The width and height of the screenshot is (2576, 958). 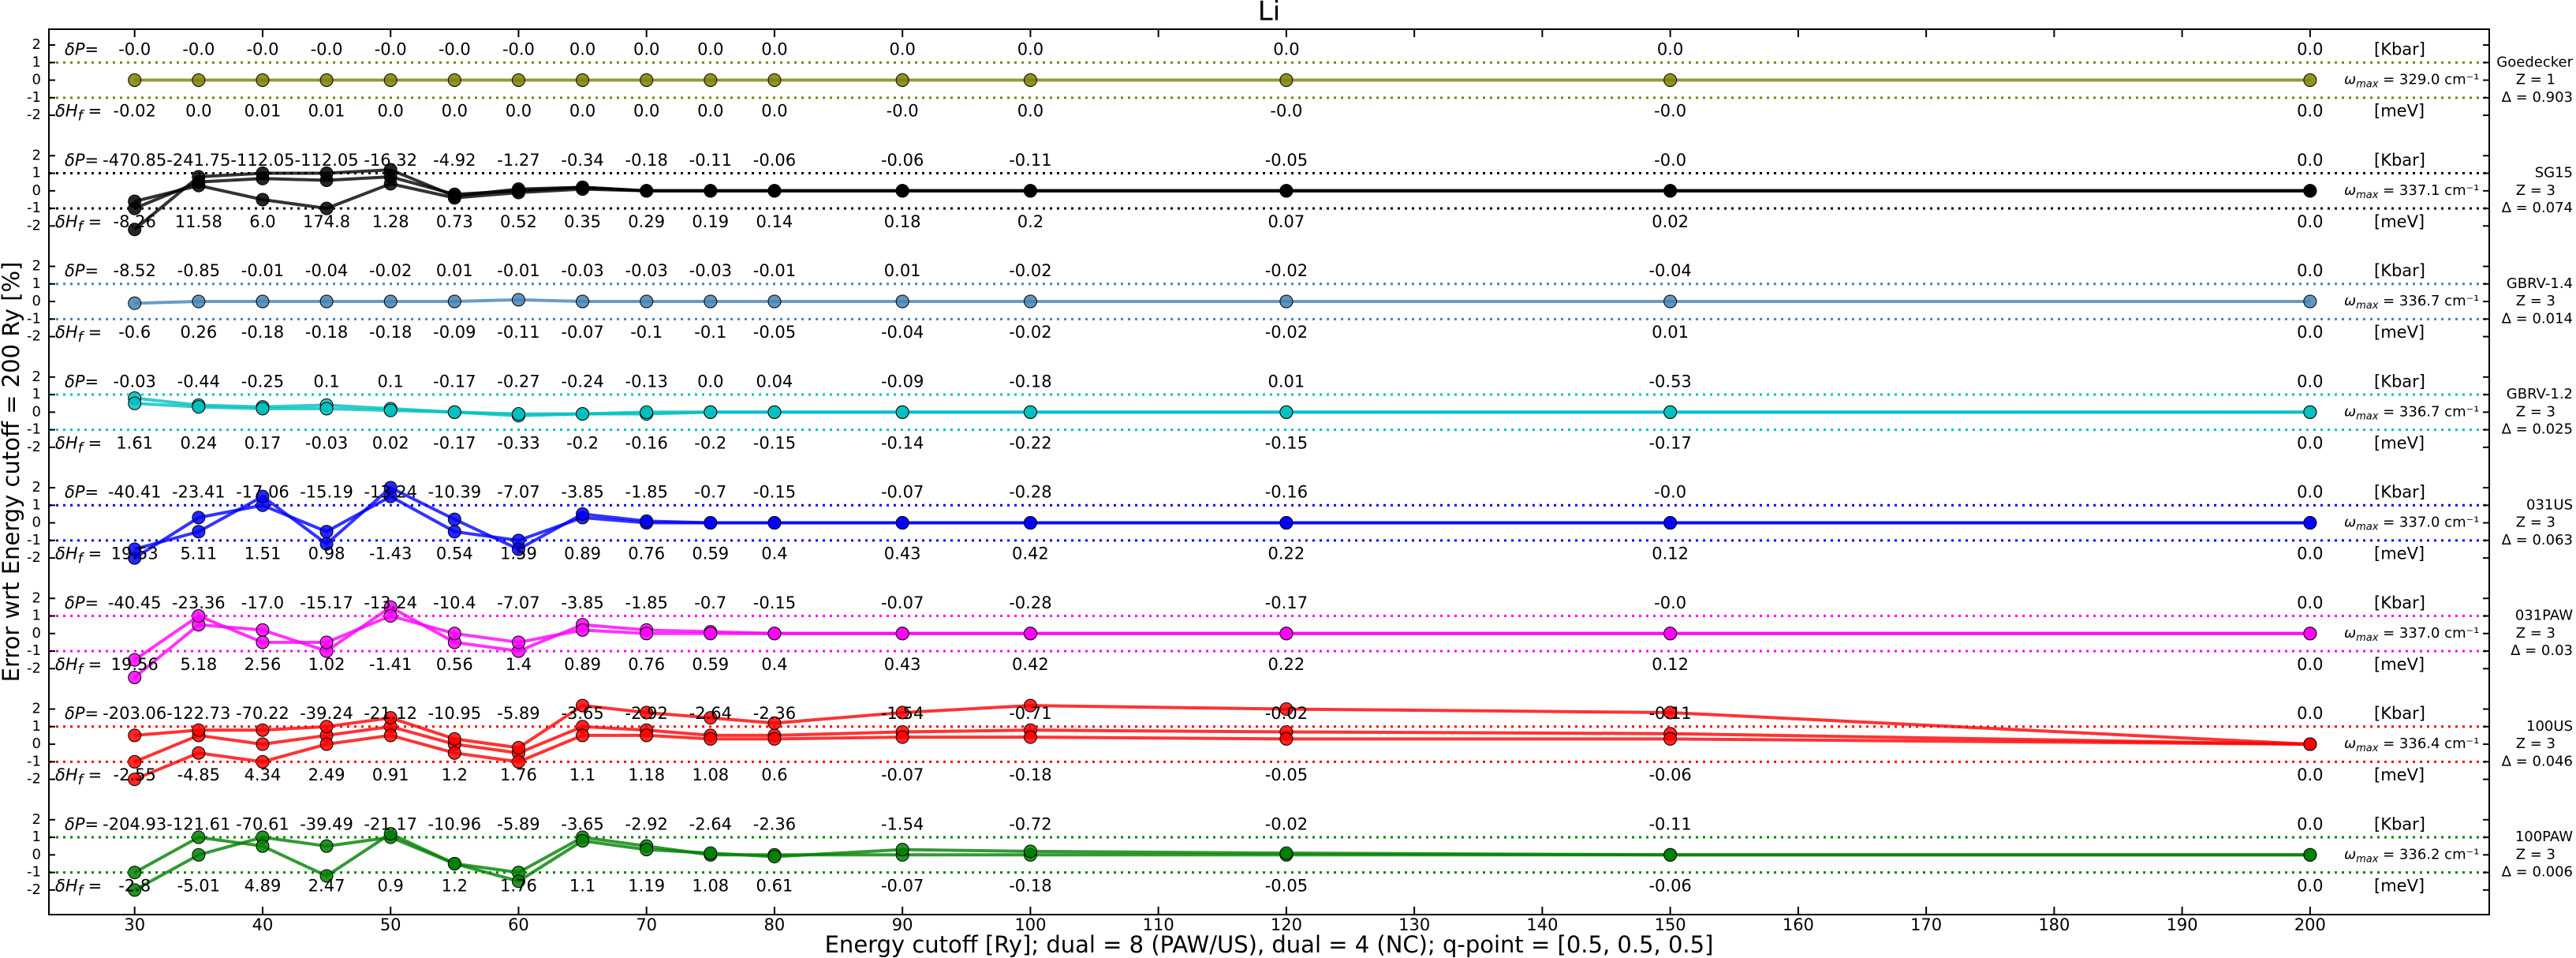 What do you see at coordinates (135, 271) in the screenshot?
I see `dp-value: -8.52` at bounding box center [135, 271].